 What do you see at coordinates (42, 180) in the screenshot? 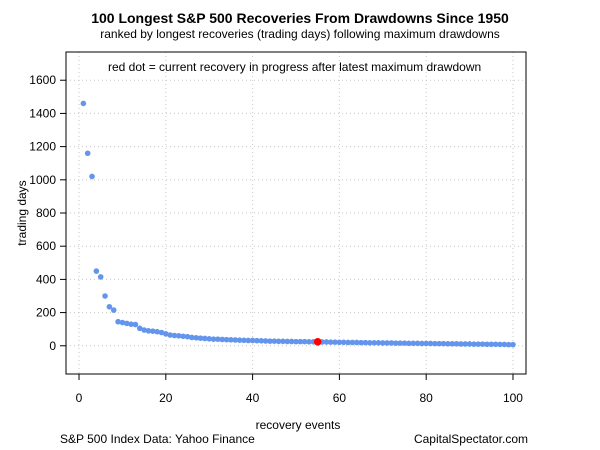
I see `y-tick-label: 1000` at bounding box center [42, 180].